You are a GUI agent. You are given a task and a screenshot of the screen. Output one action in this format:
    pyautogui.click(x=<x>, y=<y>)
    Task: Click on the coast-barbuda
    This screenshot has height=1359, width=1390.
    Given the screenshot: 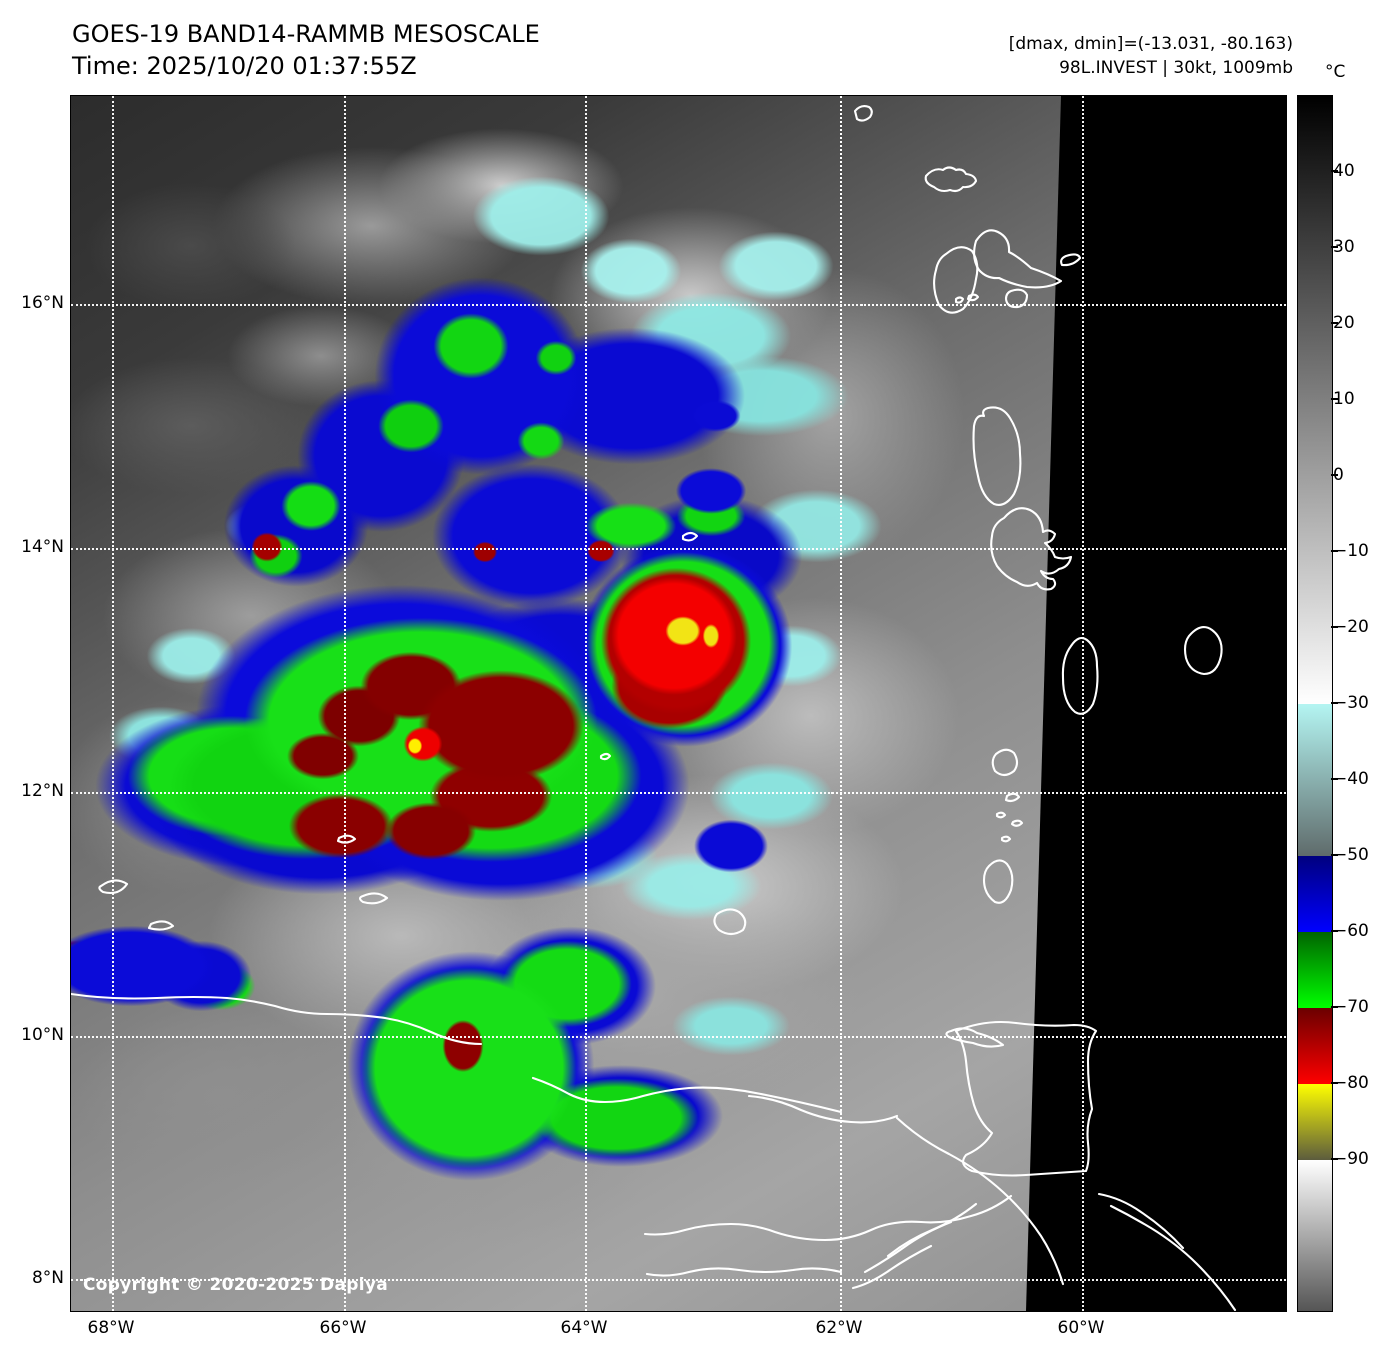 What is the action you would take?
    pyautogui.click(x=863, y=113)
    